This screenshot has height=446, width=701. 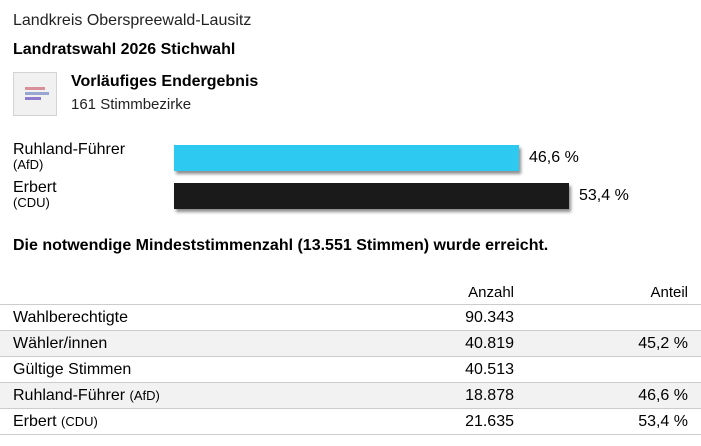 I want to click on table-row: Wähler/innen 40.819 45,2 %, so click(x=350, y=344).